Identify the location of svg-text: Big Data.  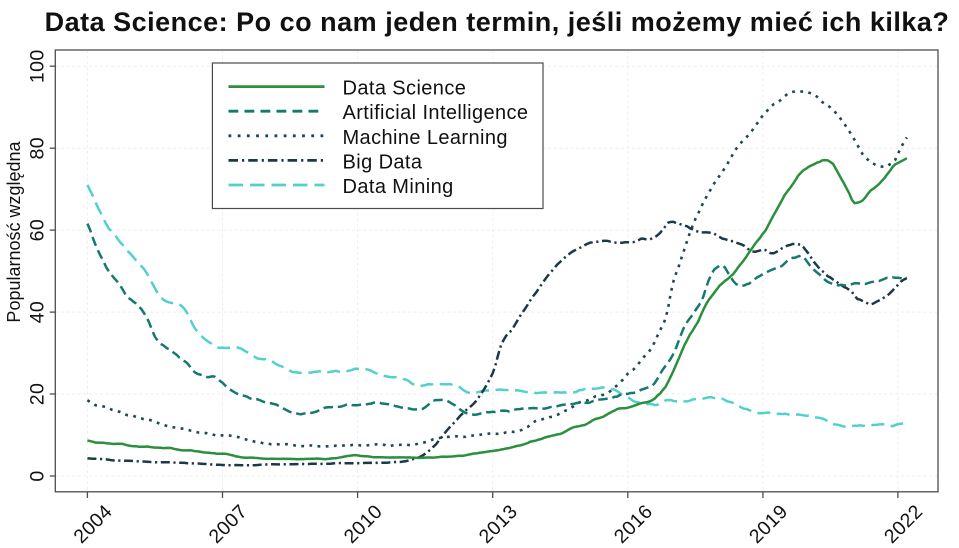
(383, 162).